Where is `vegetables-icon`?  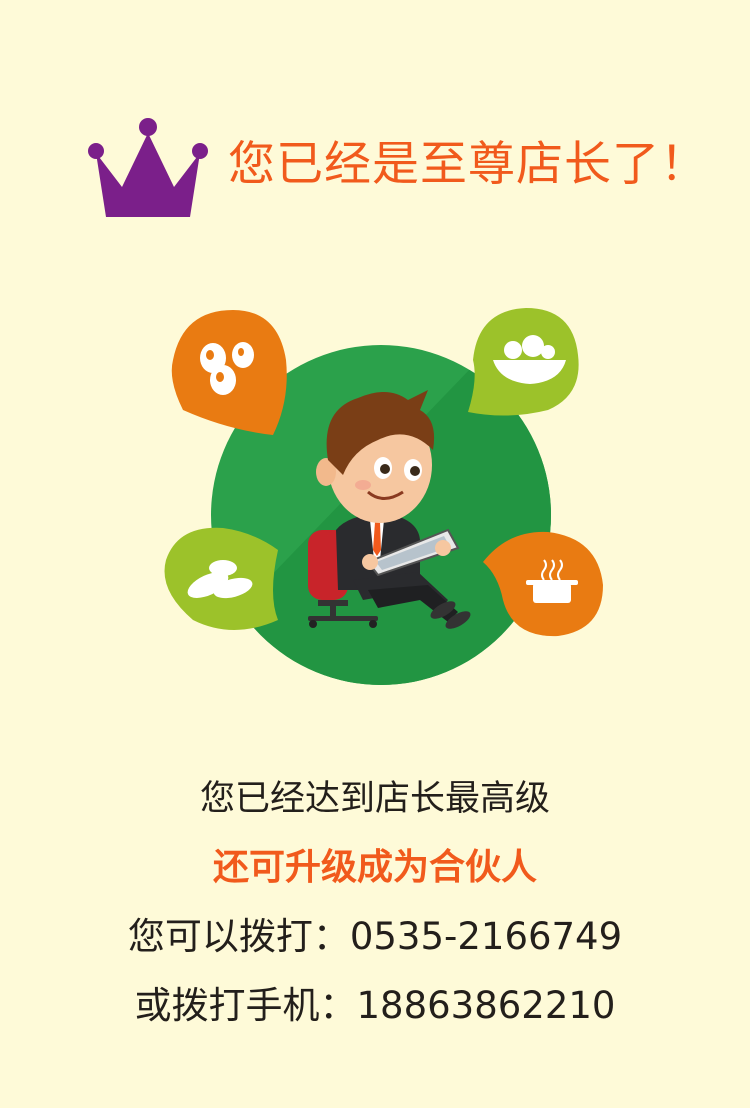 vegetables-icon is located at coordinates (220, 579).